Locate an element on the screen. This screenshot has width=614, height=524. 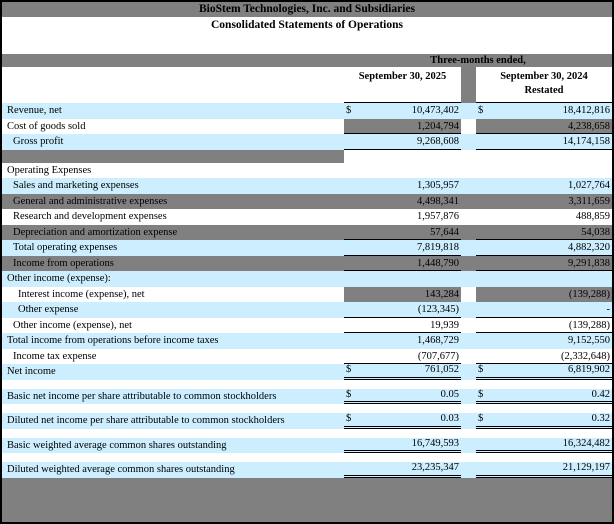
period-band: Three-months ended, is located at coordinates (307, 60).